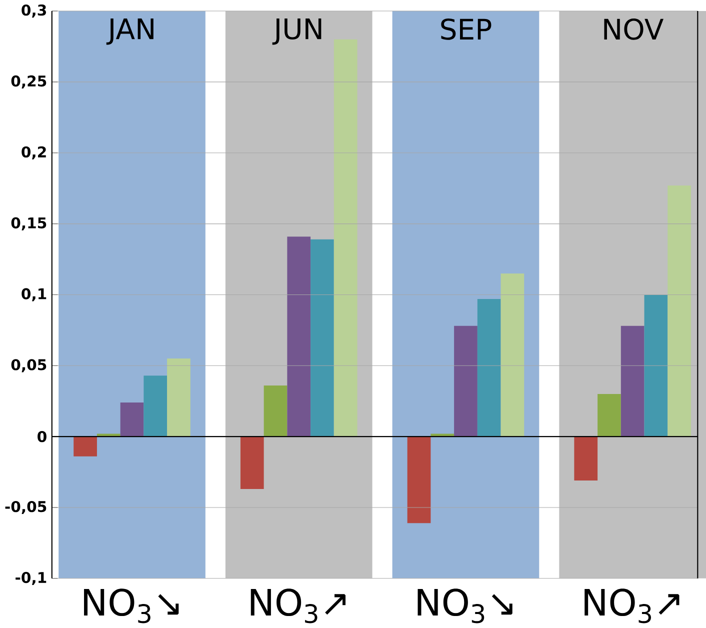 This screenshot has width=706, height=628. What do you see at coordinates (634, 29) in the screenshot?
I see `x-tick-label: NOV` at bounding box center [634, 29].